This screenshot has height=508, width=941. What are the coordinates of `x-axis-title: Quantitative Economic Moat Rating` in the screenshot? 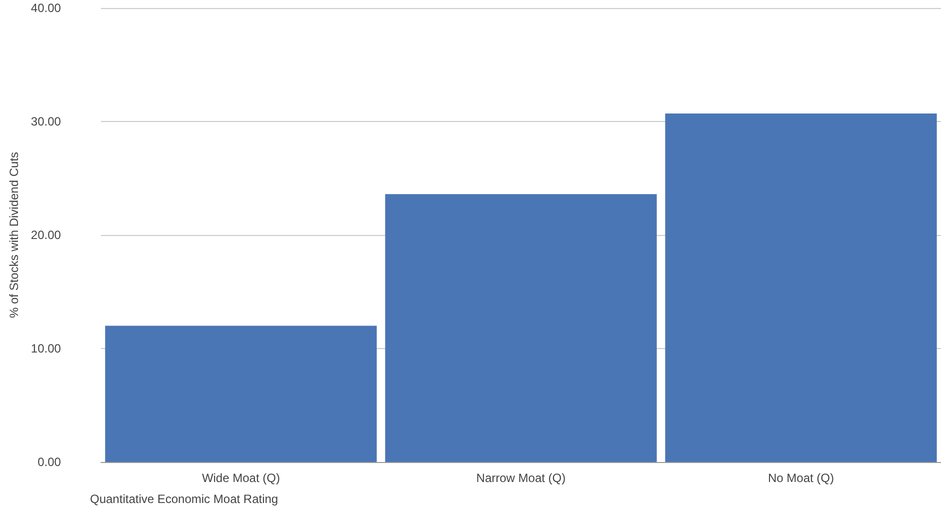 It's located at (184, 499).